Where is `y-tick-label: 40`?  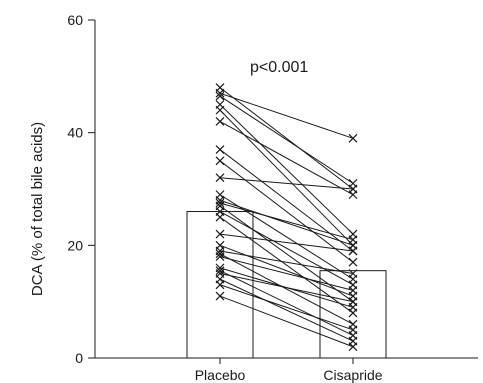
y-tick-label: 40 is located at coordinates (75, 133).